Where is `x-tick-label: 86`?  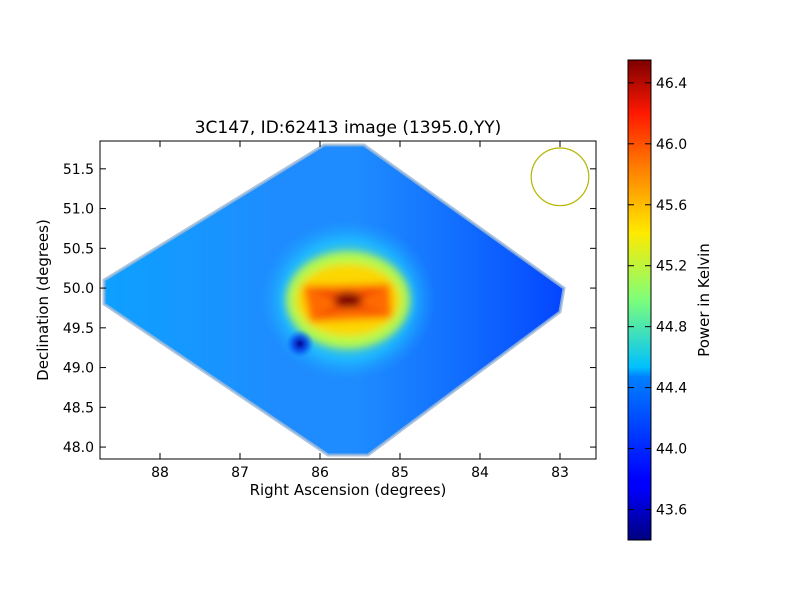 x-tick-label: 86 is located at coordinates (320, 473).